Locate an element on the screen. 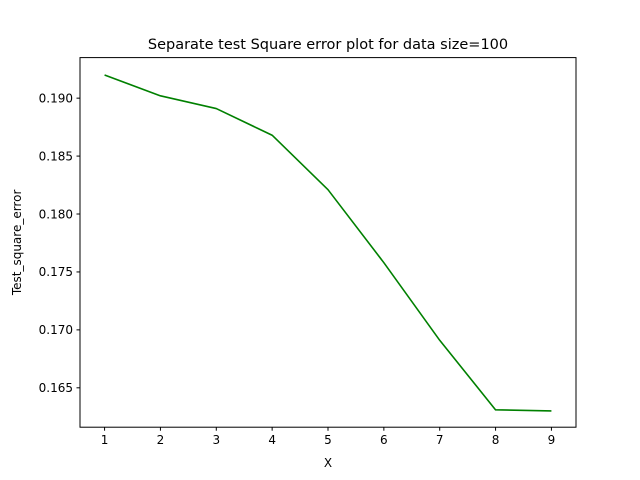  x-tick-label: 4 is located at coordinates (272, 440).